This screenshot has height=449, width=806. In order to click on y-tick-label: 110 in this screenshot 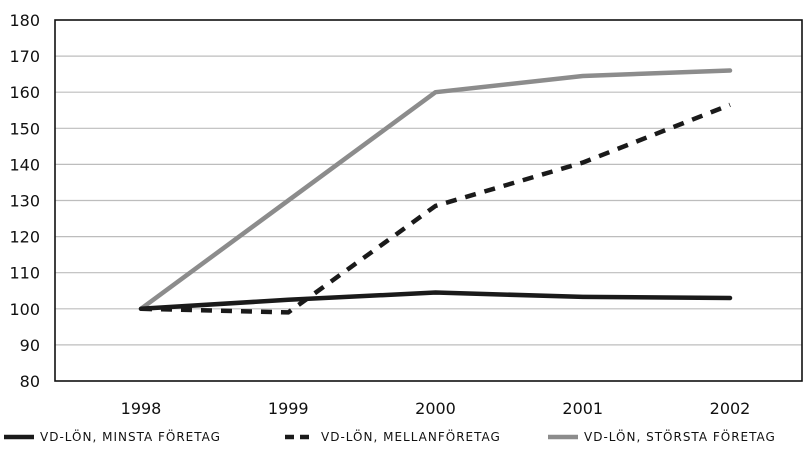, I will do `click(24, 273)`.